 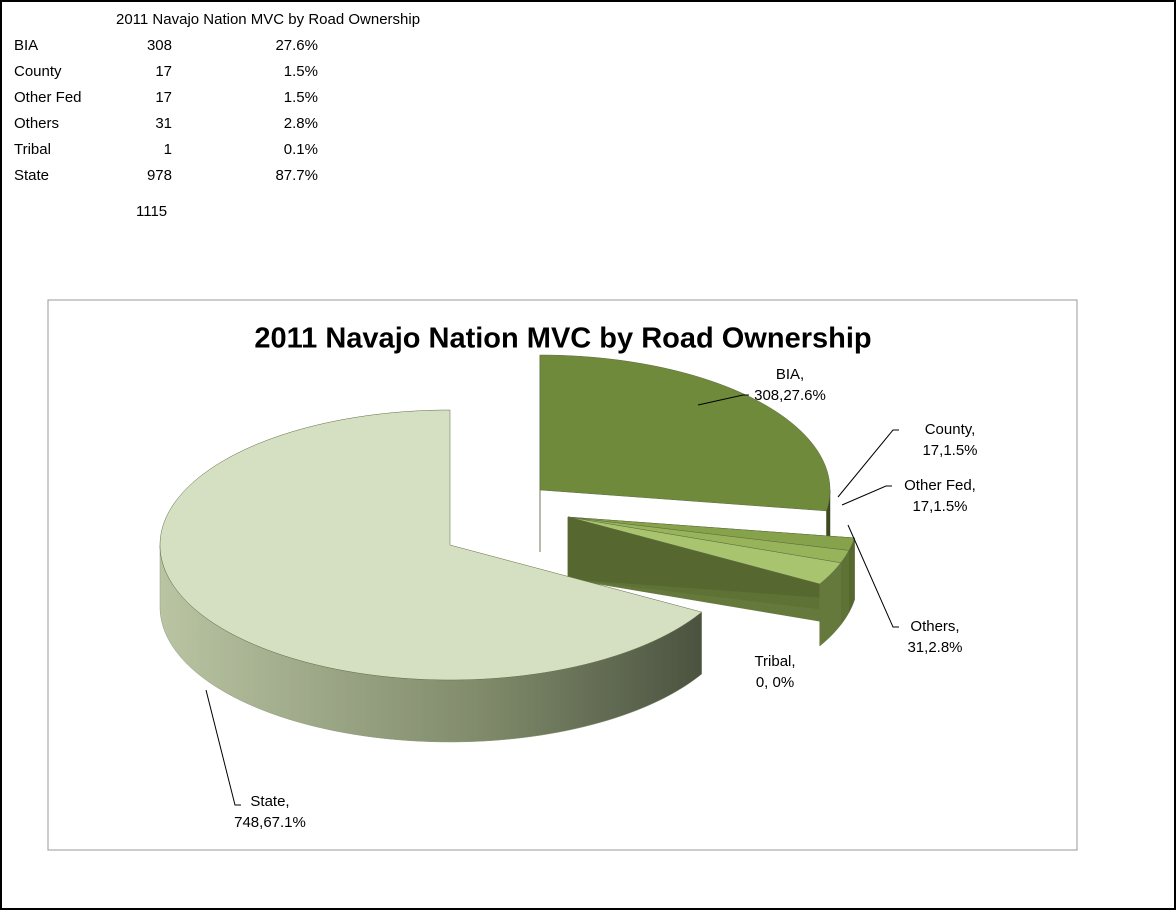 What do you see at coordinates (26, 45) in the screenshot?
I see `row-name: BIA` at bounding box center [26, 45].